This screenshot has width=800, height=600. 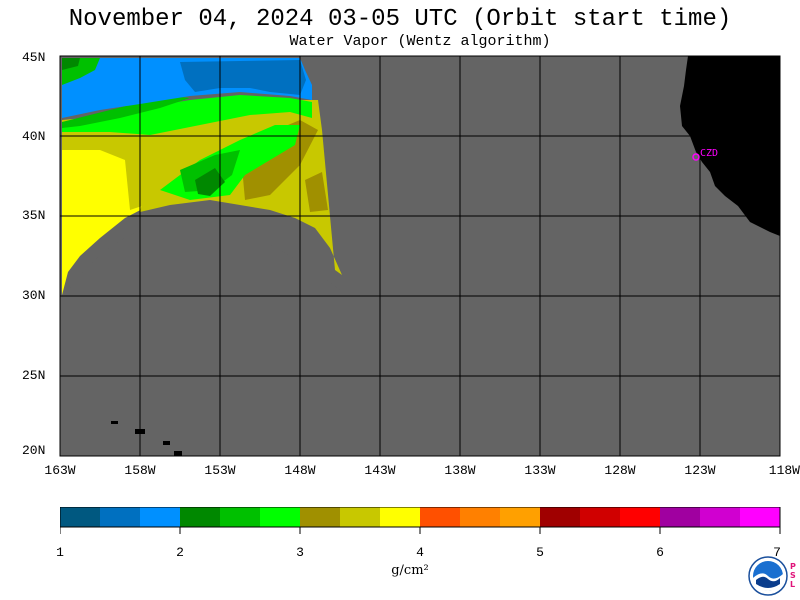 What do you see at coordinates (300, 552) in the screenshot?
I see `colorbar-tick-label: 3` at bounding box center [300, 552].